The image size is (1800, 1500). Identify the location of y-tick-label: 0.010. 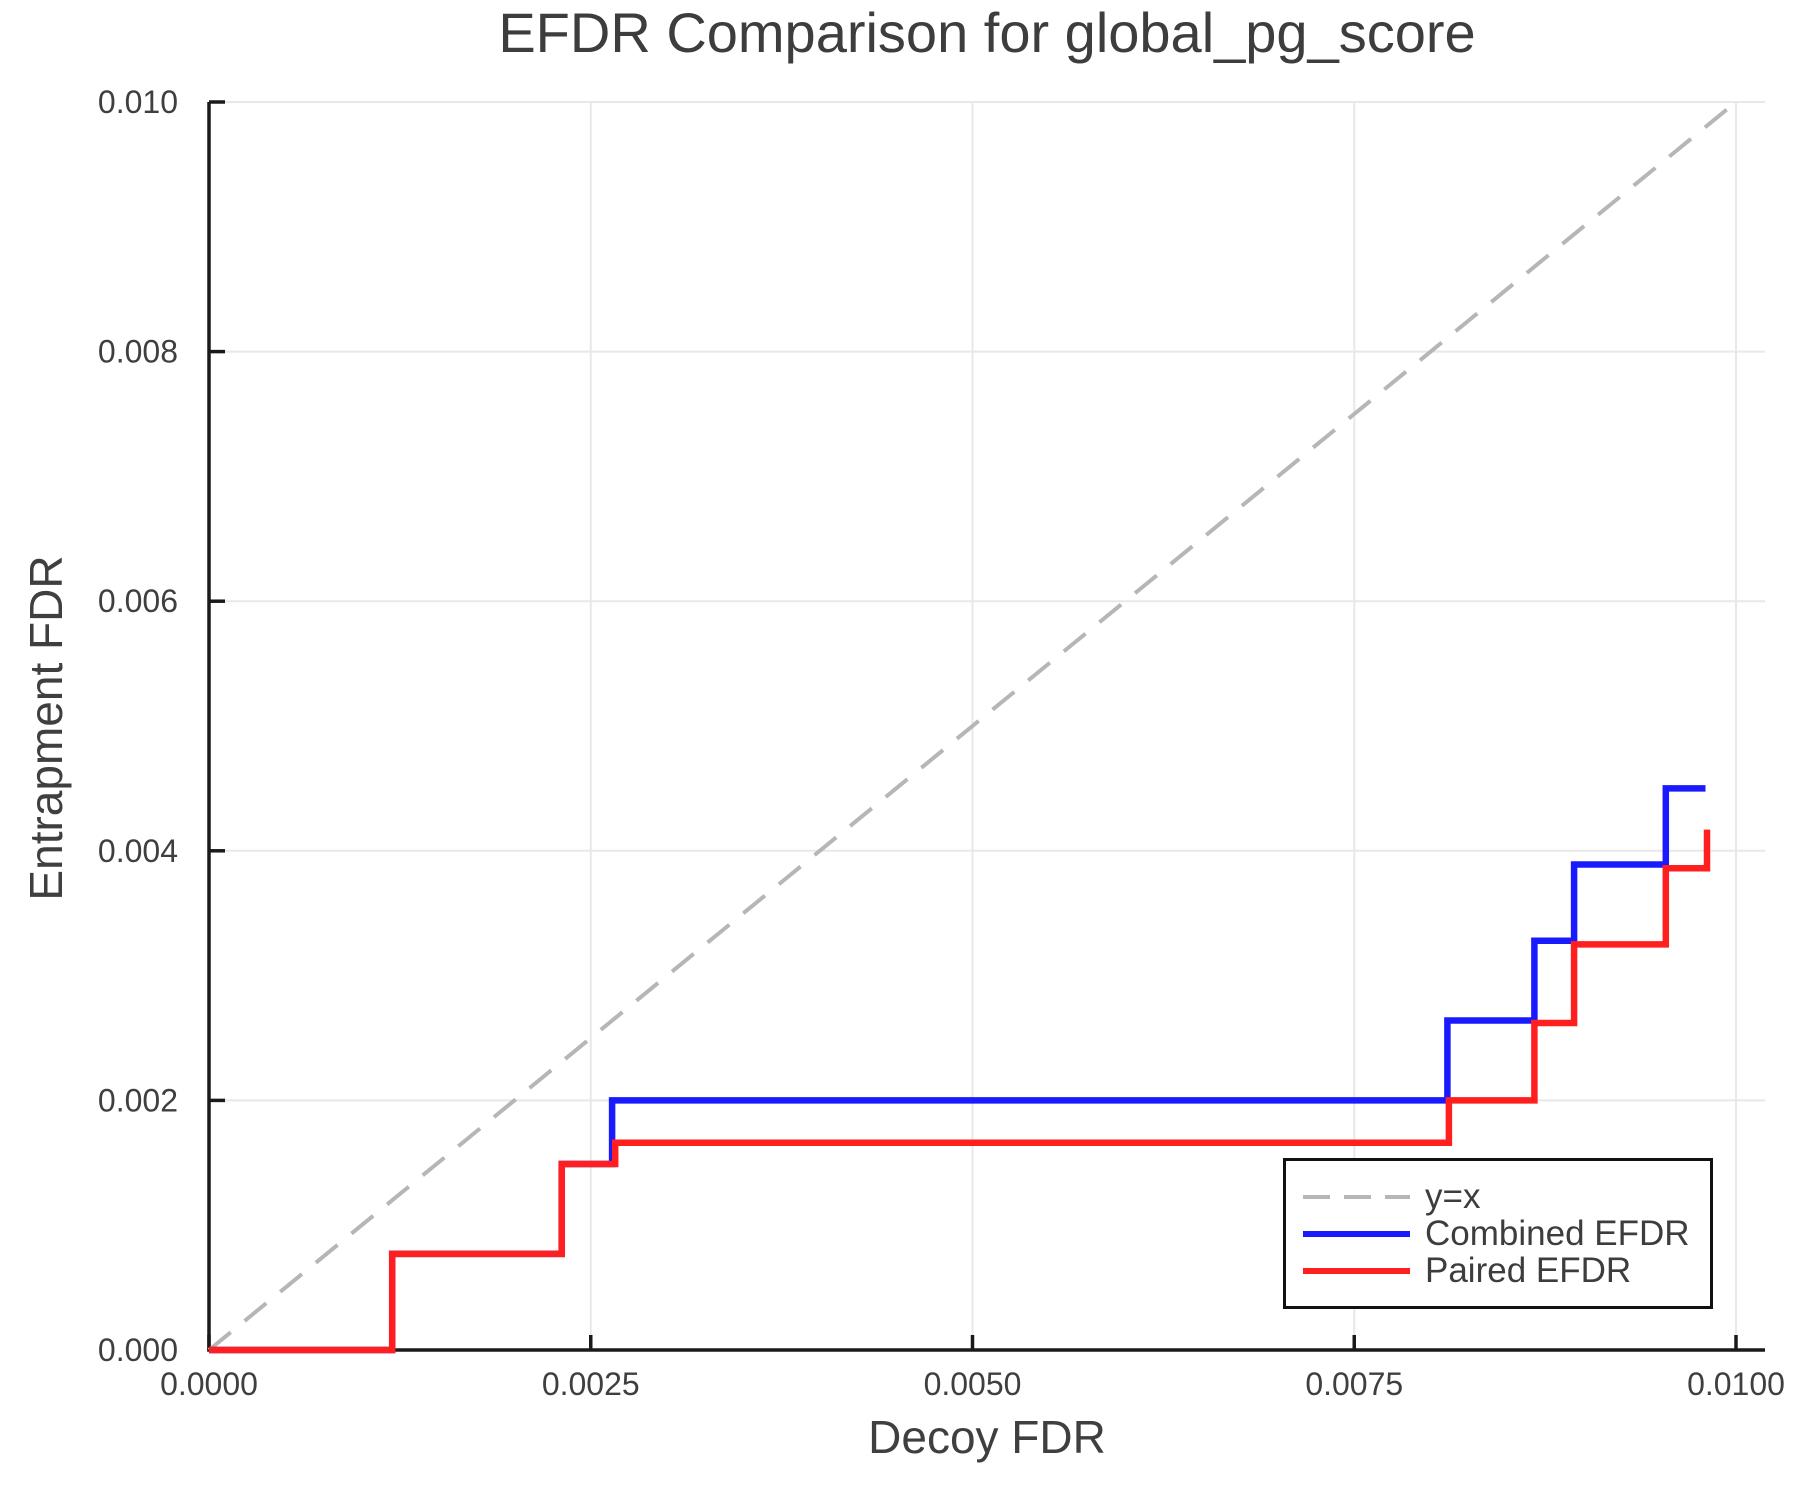
(138, 102).